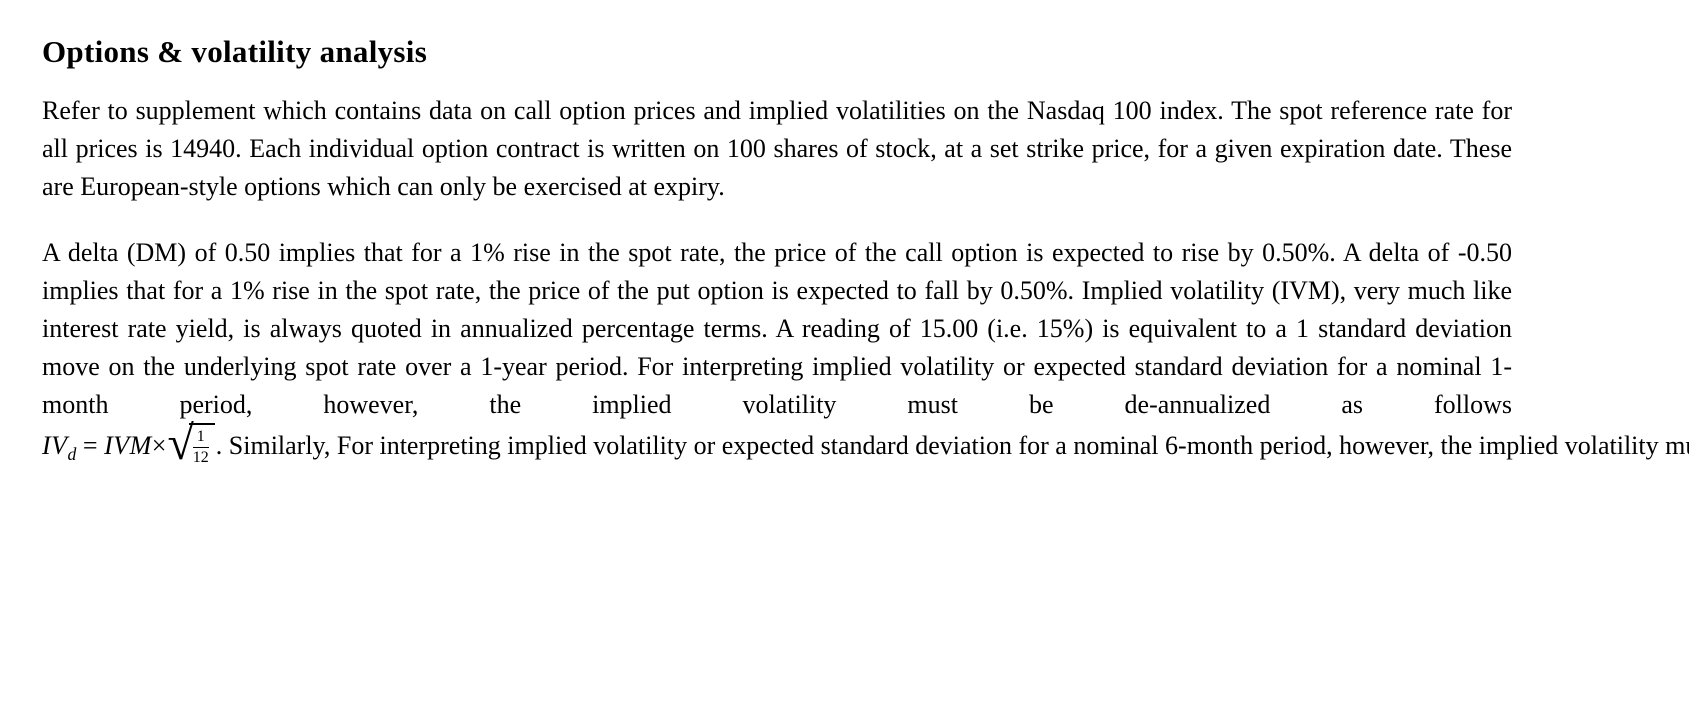  I want to click on formula1-numerator: 1, so click(200, 438).